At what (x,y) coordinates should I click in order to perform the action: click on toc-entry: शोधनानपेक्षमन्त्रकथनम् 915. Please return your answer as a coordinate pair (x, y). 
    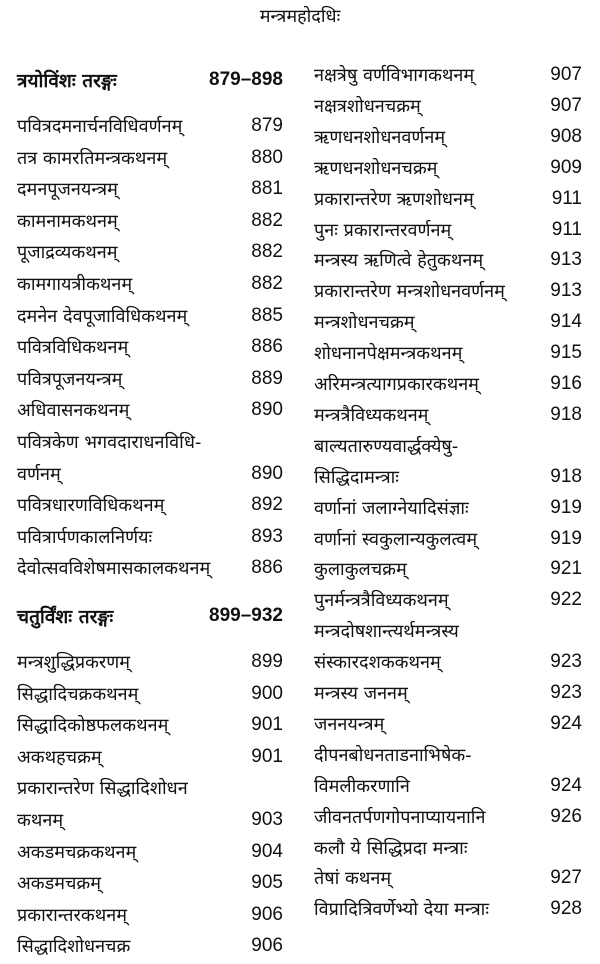
    Looking at the image, I should click on (448, 353).